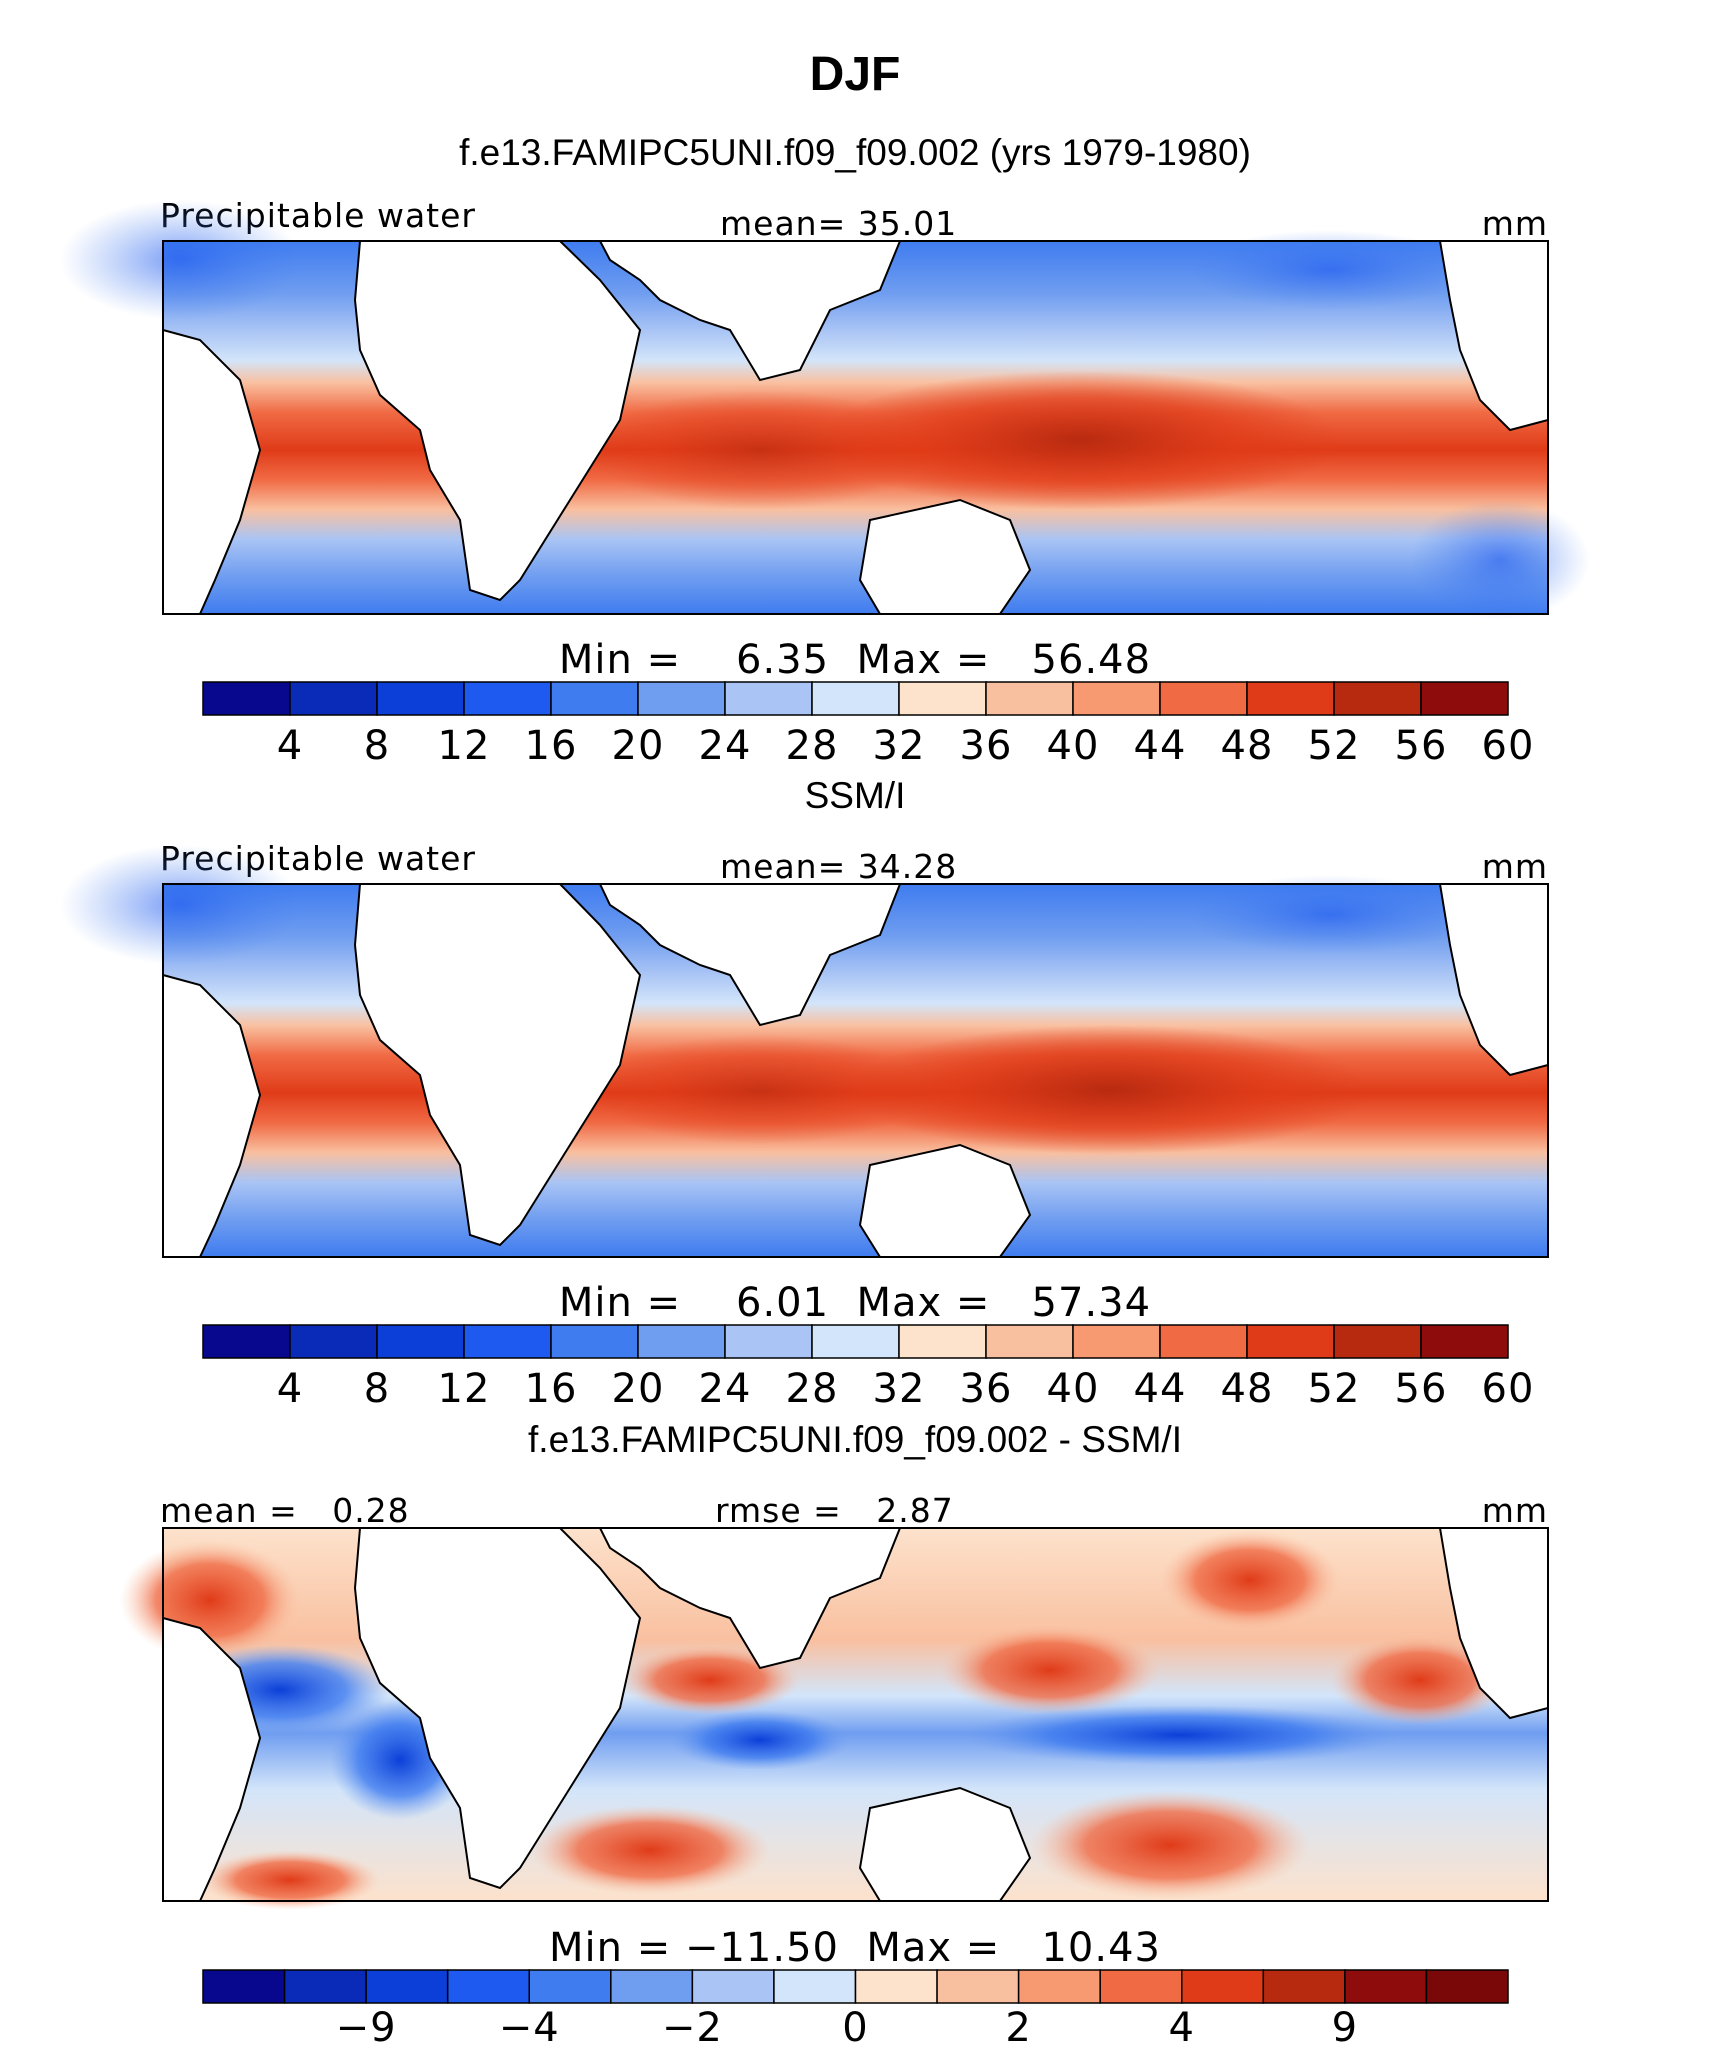 The width and height of the screenshot is (1710, 2048). I want to click on panel-diff-stats: Min = −11.50 Max = 10.43, so click(855, 1948).